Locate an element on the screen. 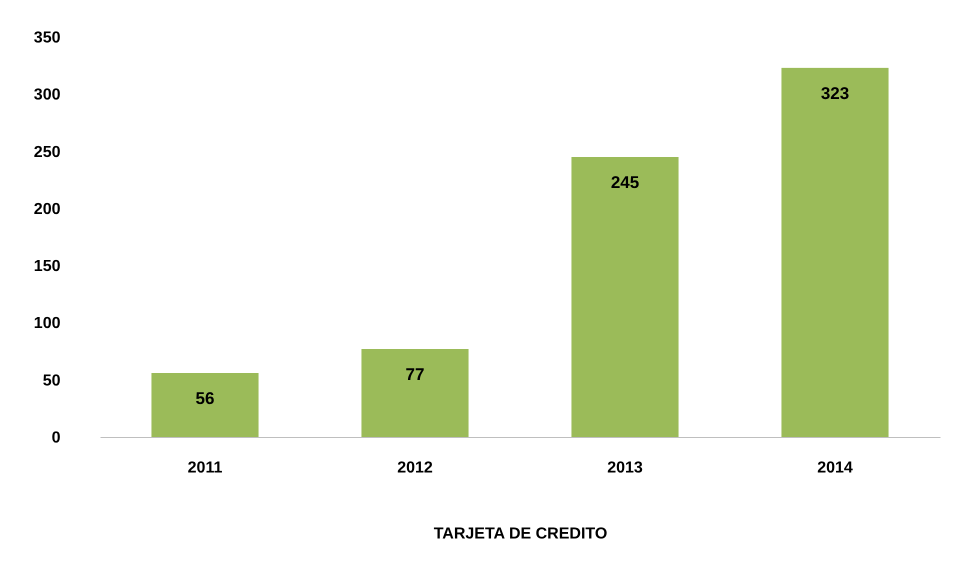 Image resolution: width=956 pixels, height=584 pixels. y-tick-label: 50 is located at coordinates (51, 381).